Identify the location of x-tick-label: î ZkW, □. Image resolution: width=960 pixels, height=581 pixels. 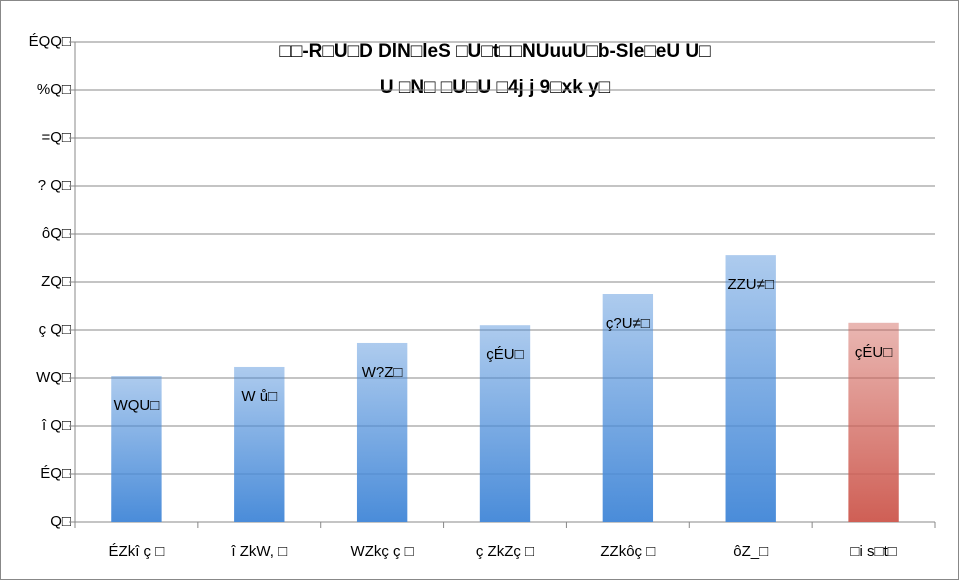
(258, 551).